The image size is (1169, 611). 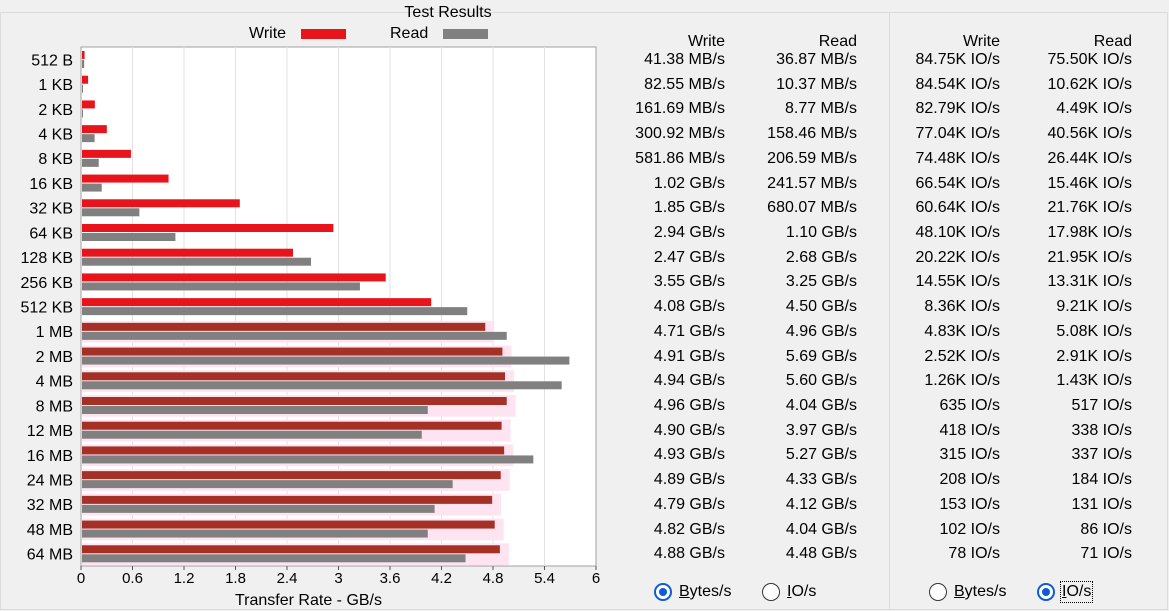 I want to click on bytes-read-cell: 4.12 GB/s, so click(x=821, y=504).